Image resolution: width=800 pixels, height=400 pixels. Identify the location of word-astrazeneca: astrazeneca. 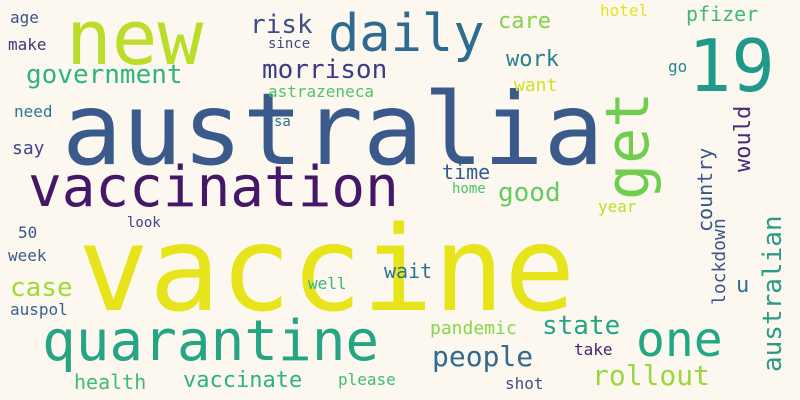
(321, 91).